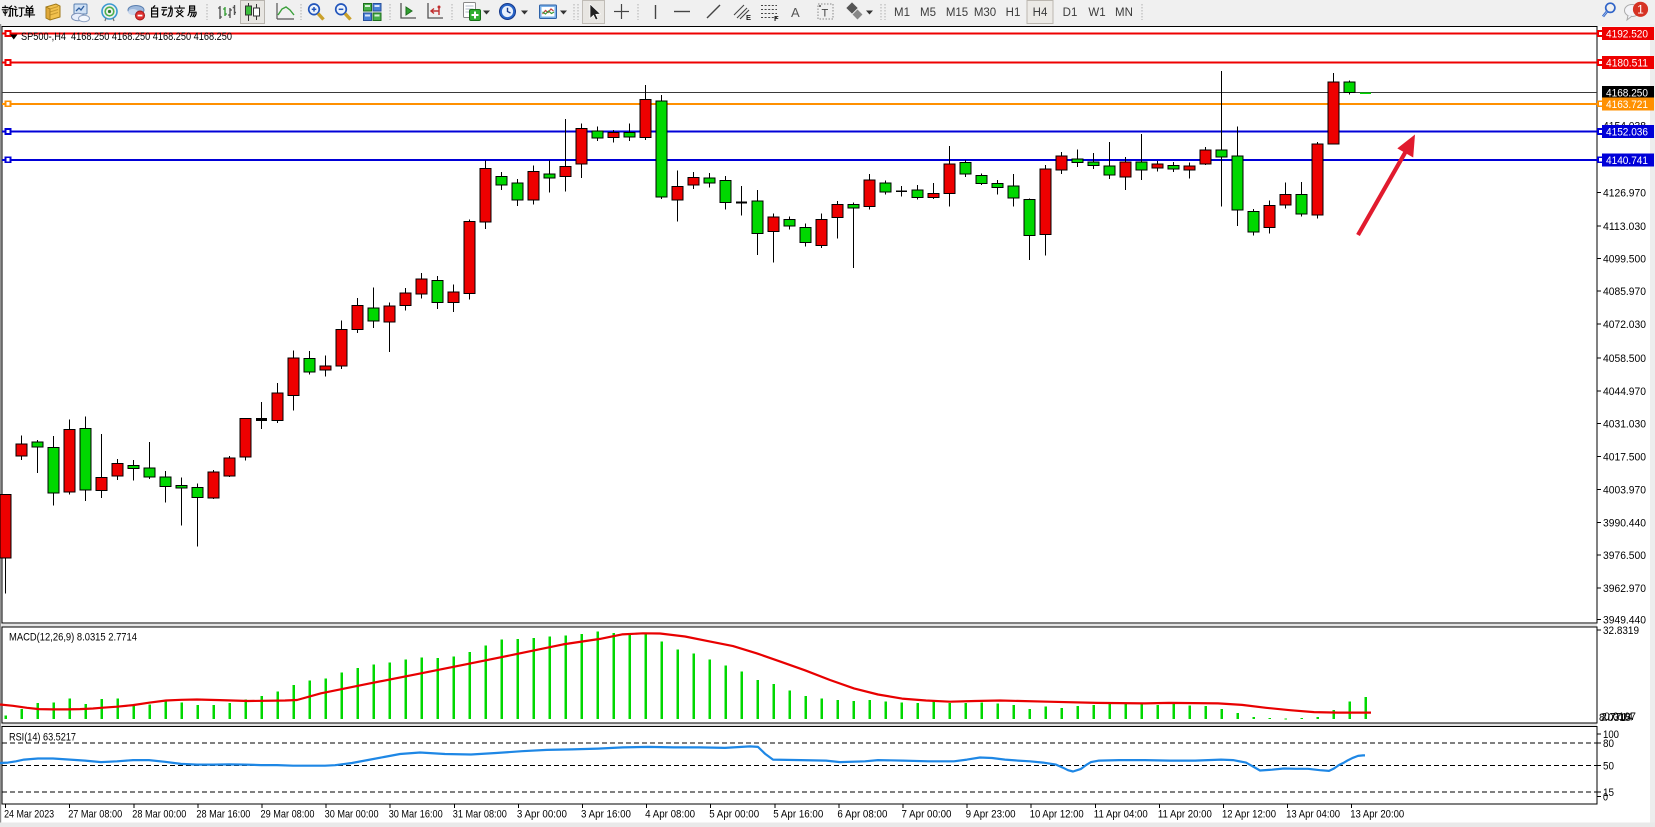 The image size is (1655, 827). What do you see at coordinates (795, 12) in the screenshot?
I see `svg-text: A` at bounding box center [795, 12].